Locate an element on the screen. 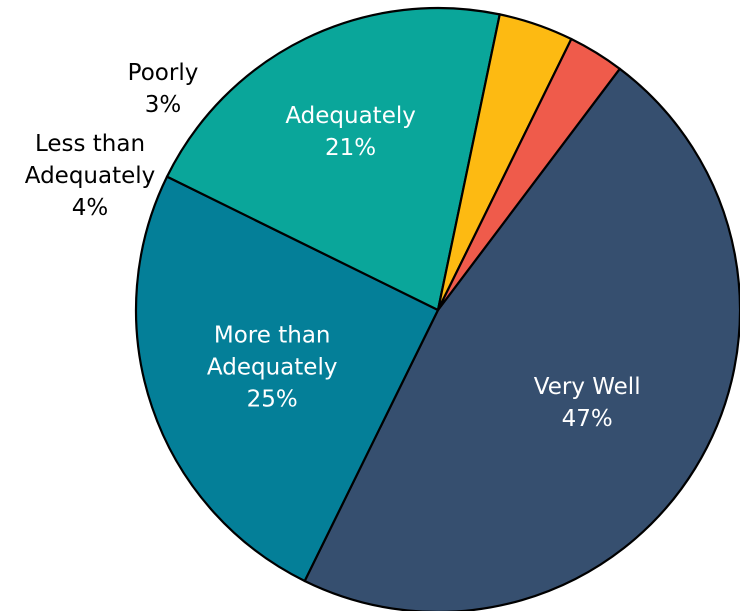 This screenshot has width=740, height=611. pie-label-poorly: Poorly 3% is located at coordinates (163, 89).